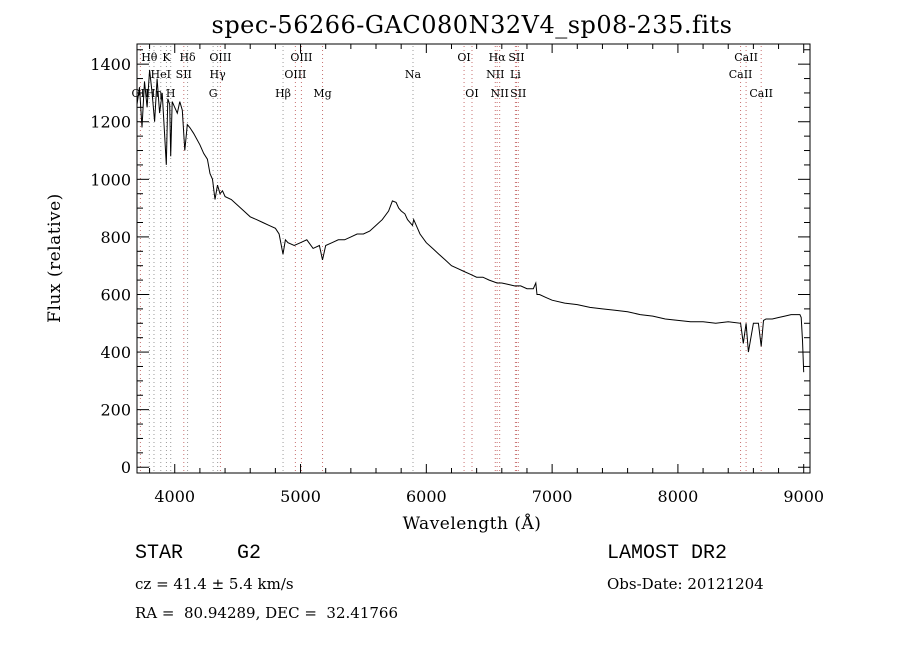 This screenshot has width=900, height=650. Describe the element at coordinates (678, 496) in the screenshot. I see `x-tick-label: 8000` at that location.